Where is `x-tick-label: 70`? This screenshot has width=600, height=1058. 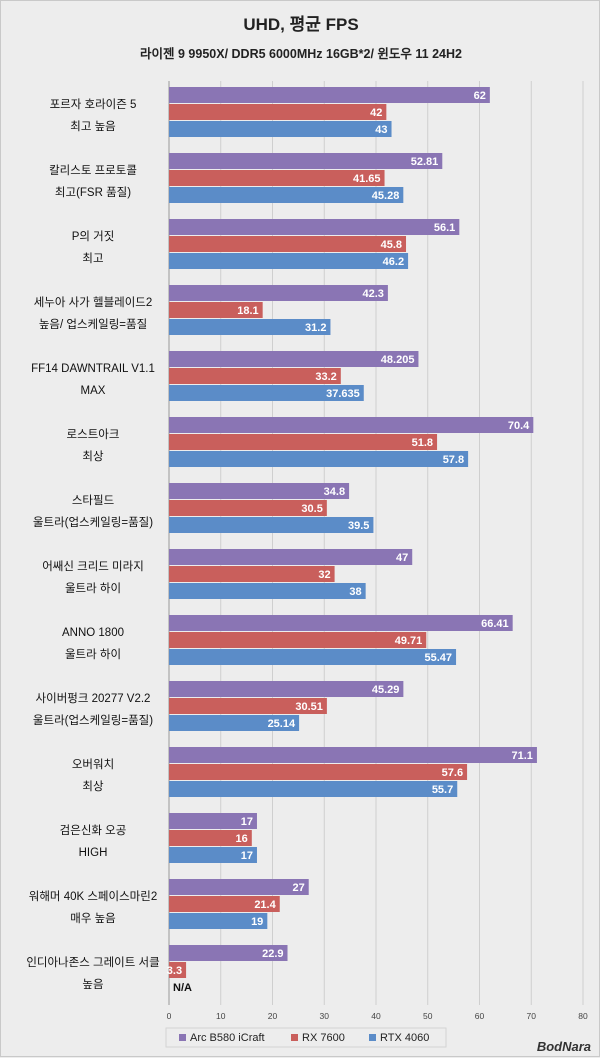 x-tick-label: 70 is located at coordinates (532, 1016).